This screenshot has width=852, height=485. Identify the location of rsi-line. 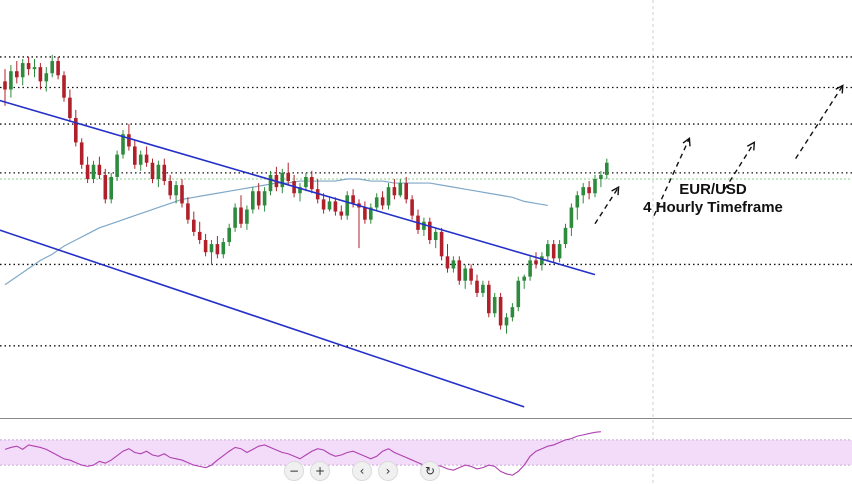
(302, 453).